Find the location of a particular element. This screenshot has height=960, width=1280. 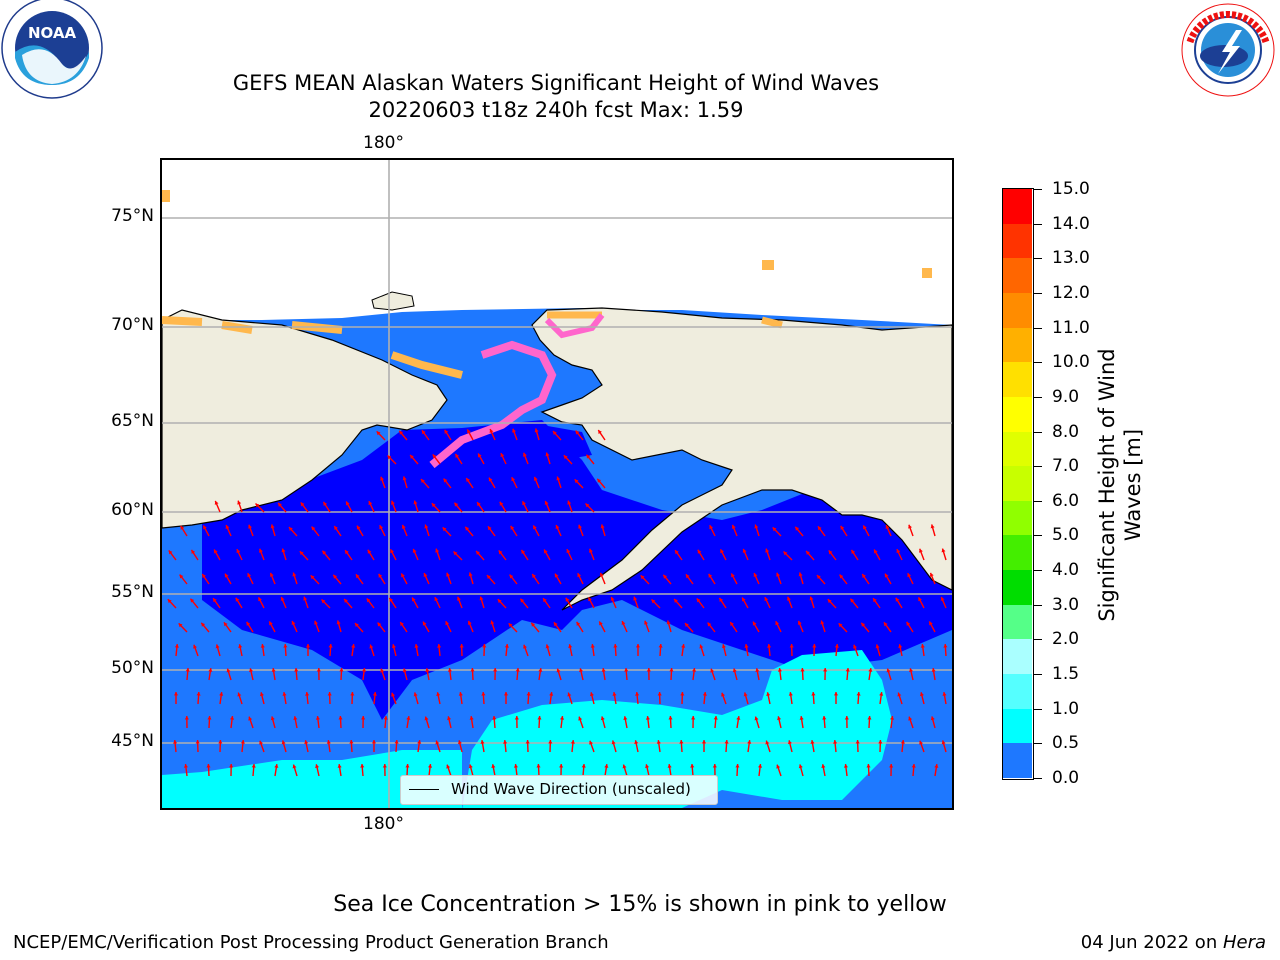

legend-line-sample is located at coordinates (424, 789).